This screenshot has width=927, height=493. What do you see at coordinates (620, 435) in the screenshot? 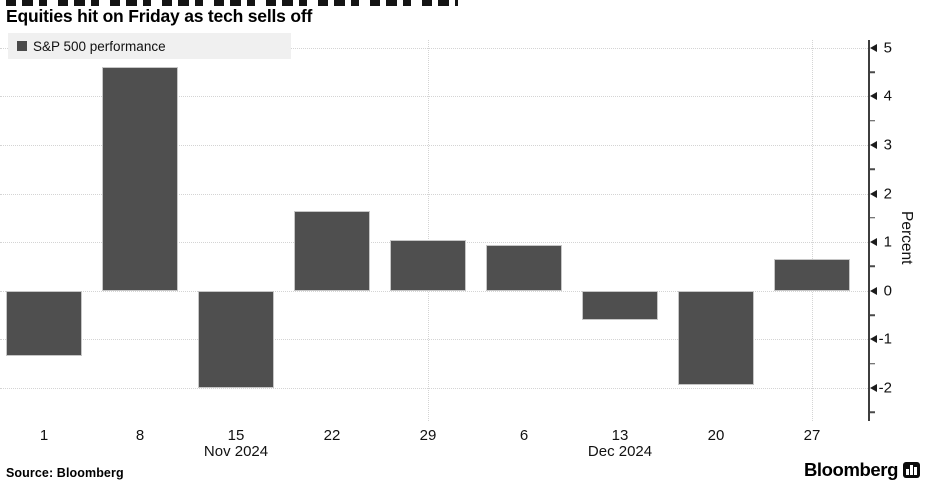
I see `x-tick-label-13: 13` at bounding box center [620, 435].